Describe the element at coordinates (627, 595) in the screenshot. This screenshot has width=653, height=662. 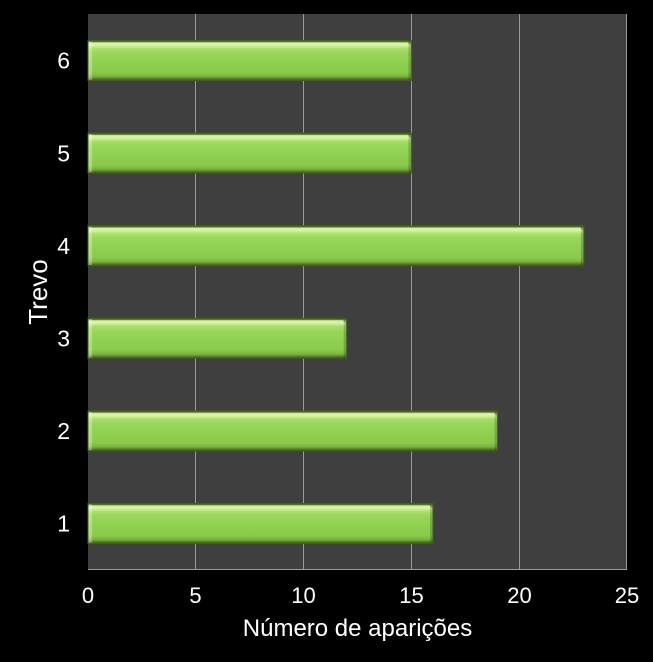
I see `svg-text: 25` at that location.